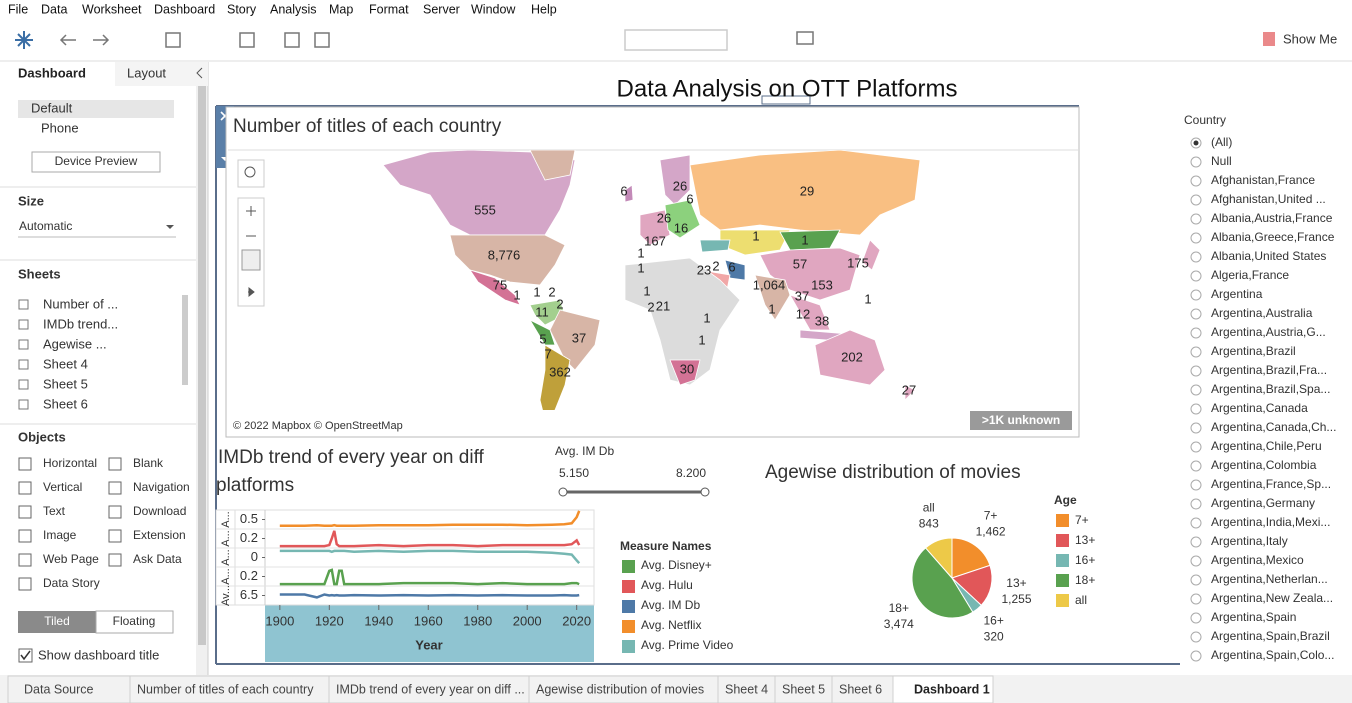 The height and width of the screenshot is (703, 1352). I want to click on tab-label: Sheet 5, so click(803, 689).